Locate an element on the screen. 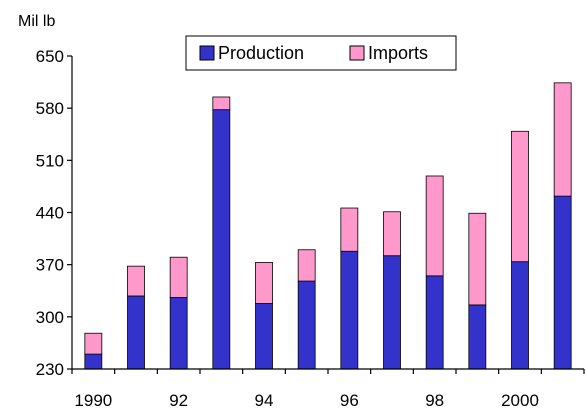 The width and height of the screenshot is (586, 414). legend-label-imports: Imports is located at coordinates (398, 53).